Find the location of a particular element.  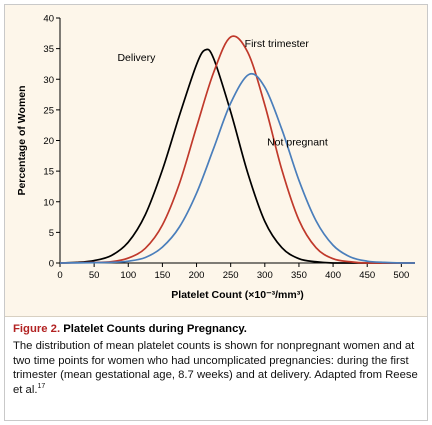

x-tick-label: 450 is located at coordinates (367, 275).